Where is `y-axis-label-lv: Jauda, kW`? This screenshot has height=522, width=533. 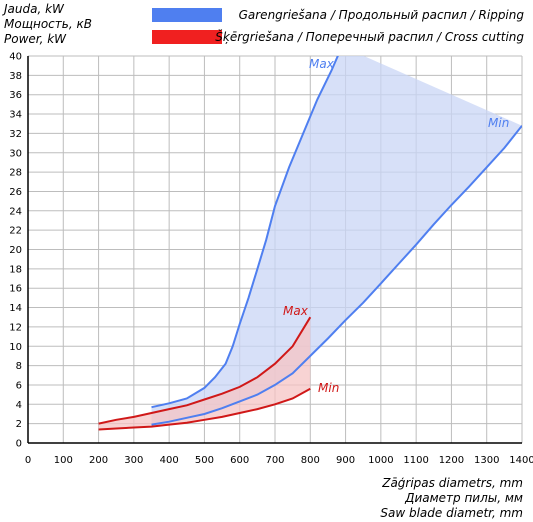
y-axis-label-lv: Jauda, kW is located at coordinates (34, 9).